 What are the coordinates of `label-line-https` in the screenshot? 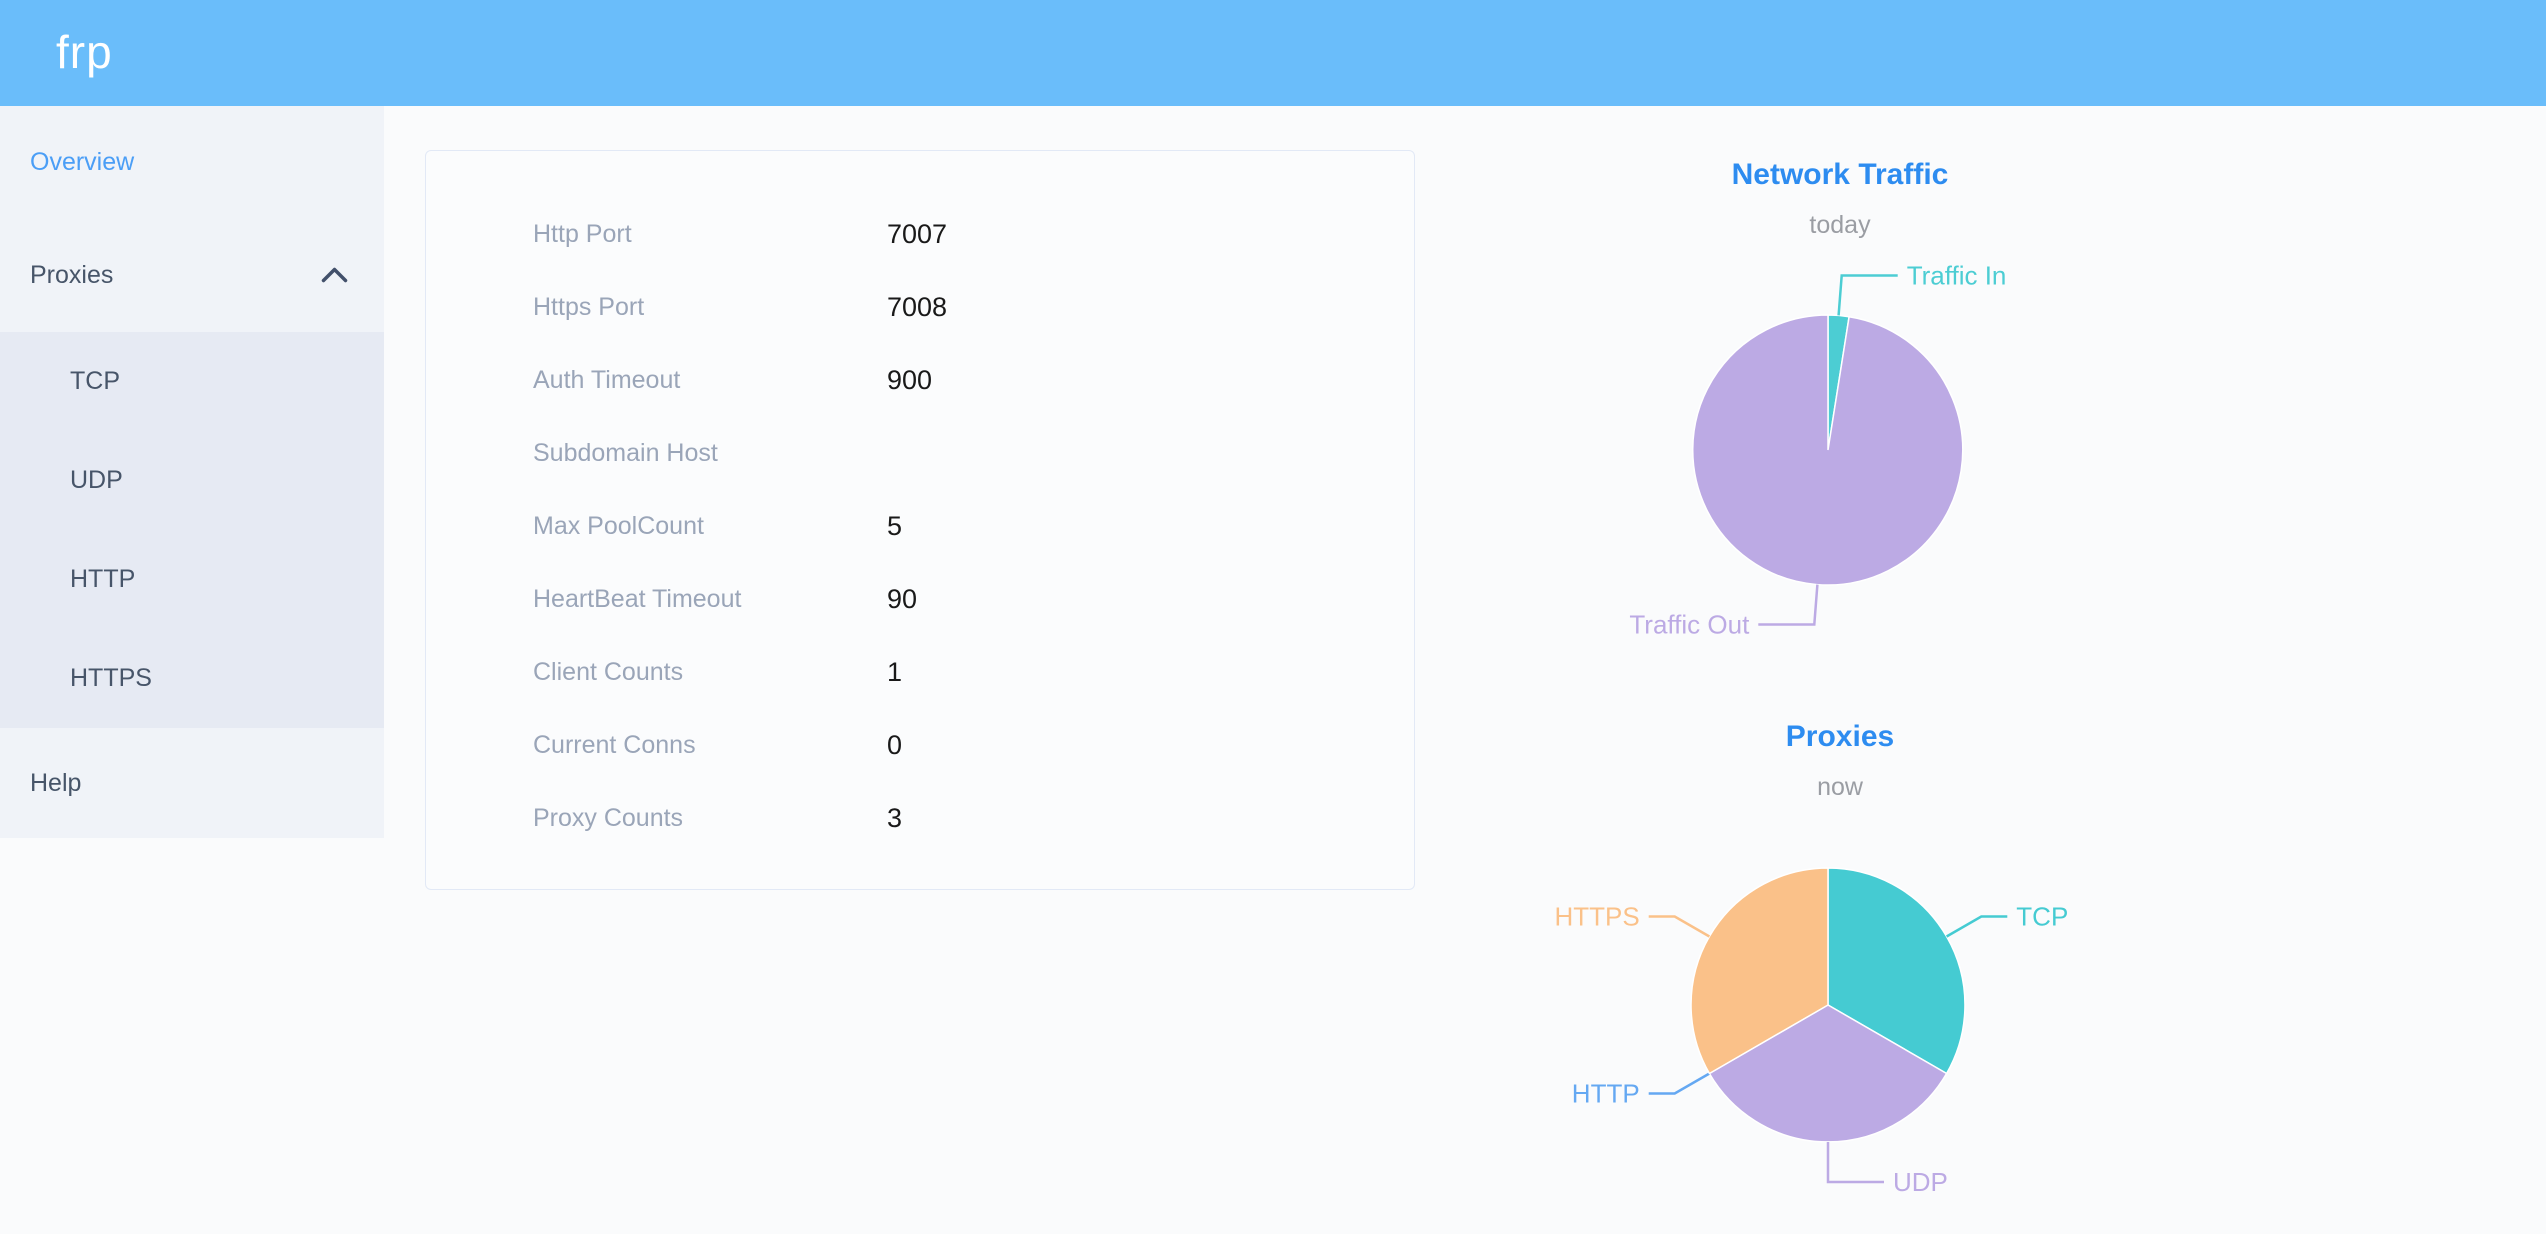 It's located at (1679, 926).